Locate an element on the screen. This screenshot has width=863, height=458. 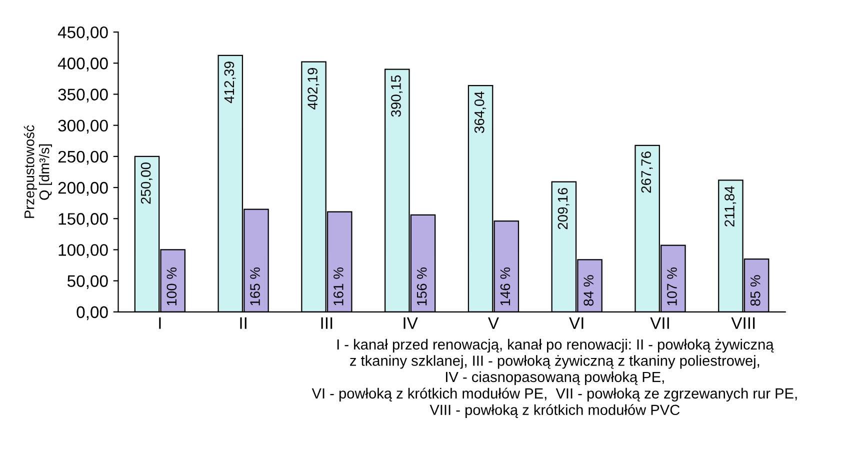
data-label: 156 % is located at coordinates (421, 286).